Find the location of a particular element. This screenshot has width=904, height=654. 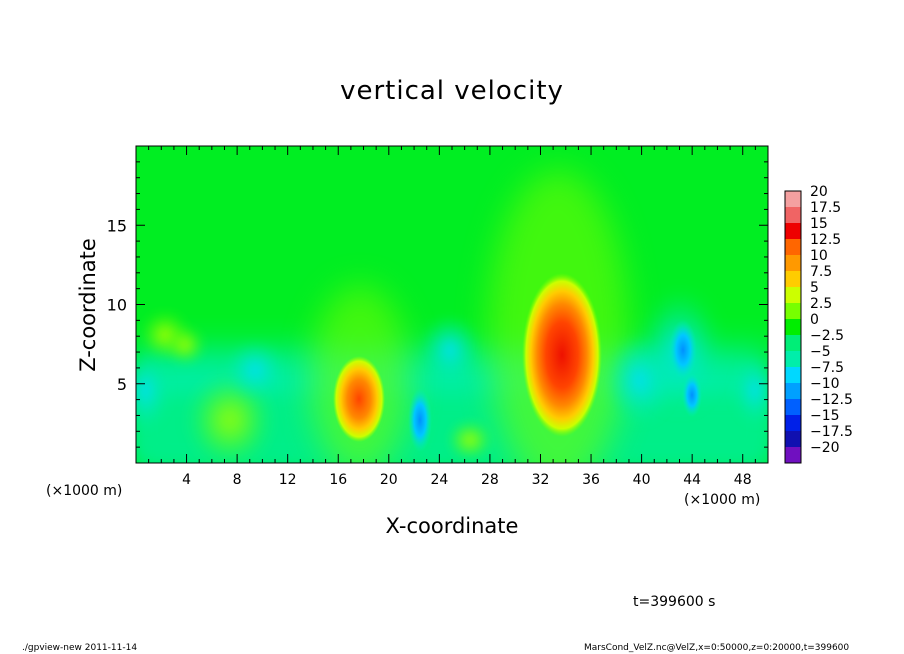

x-unit-label-left: (×1000 m) is located at coordinates (84, 491).